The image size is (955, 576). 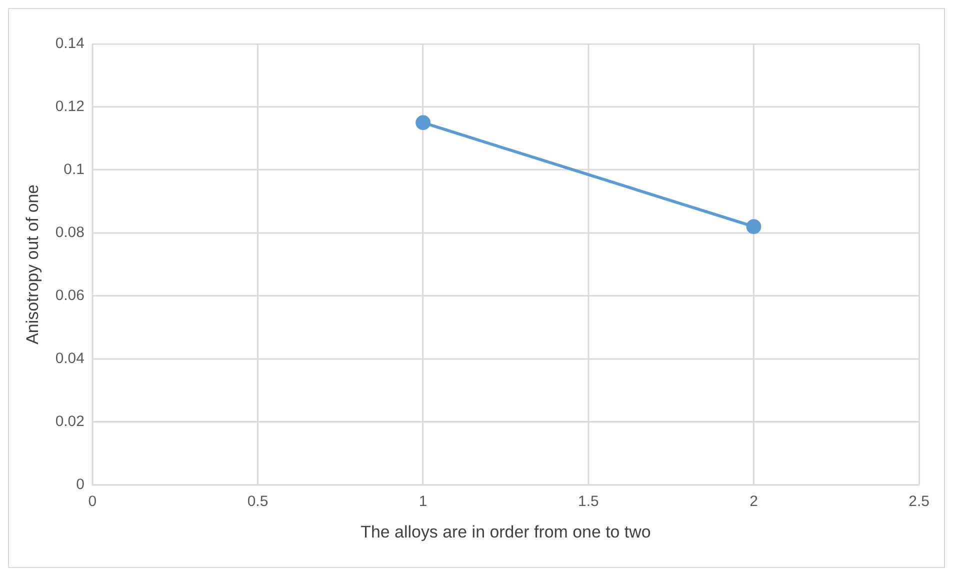 I want to click on y-tick-label: 0.1, so click(x=74, y=169).